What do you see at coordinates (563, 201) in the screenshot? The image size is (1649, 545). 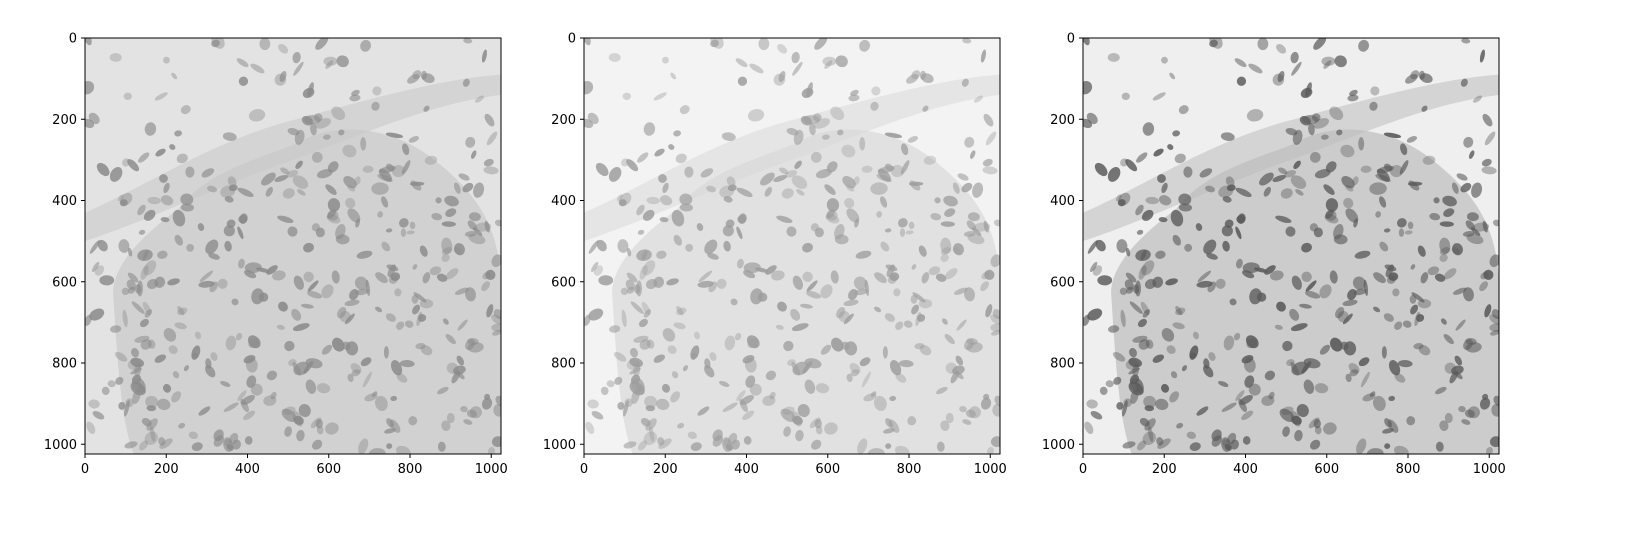 I see `y-tick-label: 400` at bounding box center [563, 201].